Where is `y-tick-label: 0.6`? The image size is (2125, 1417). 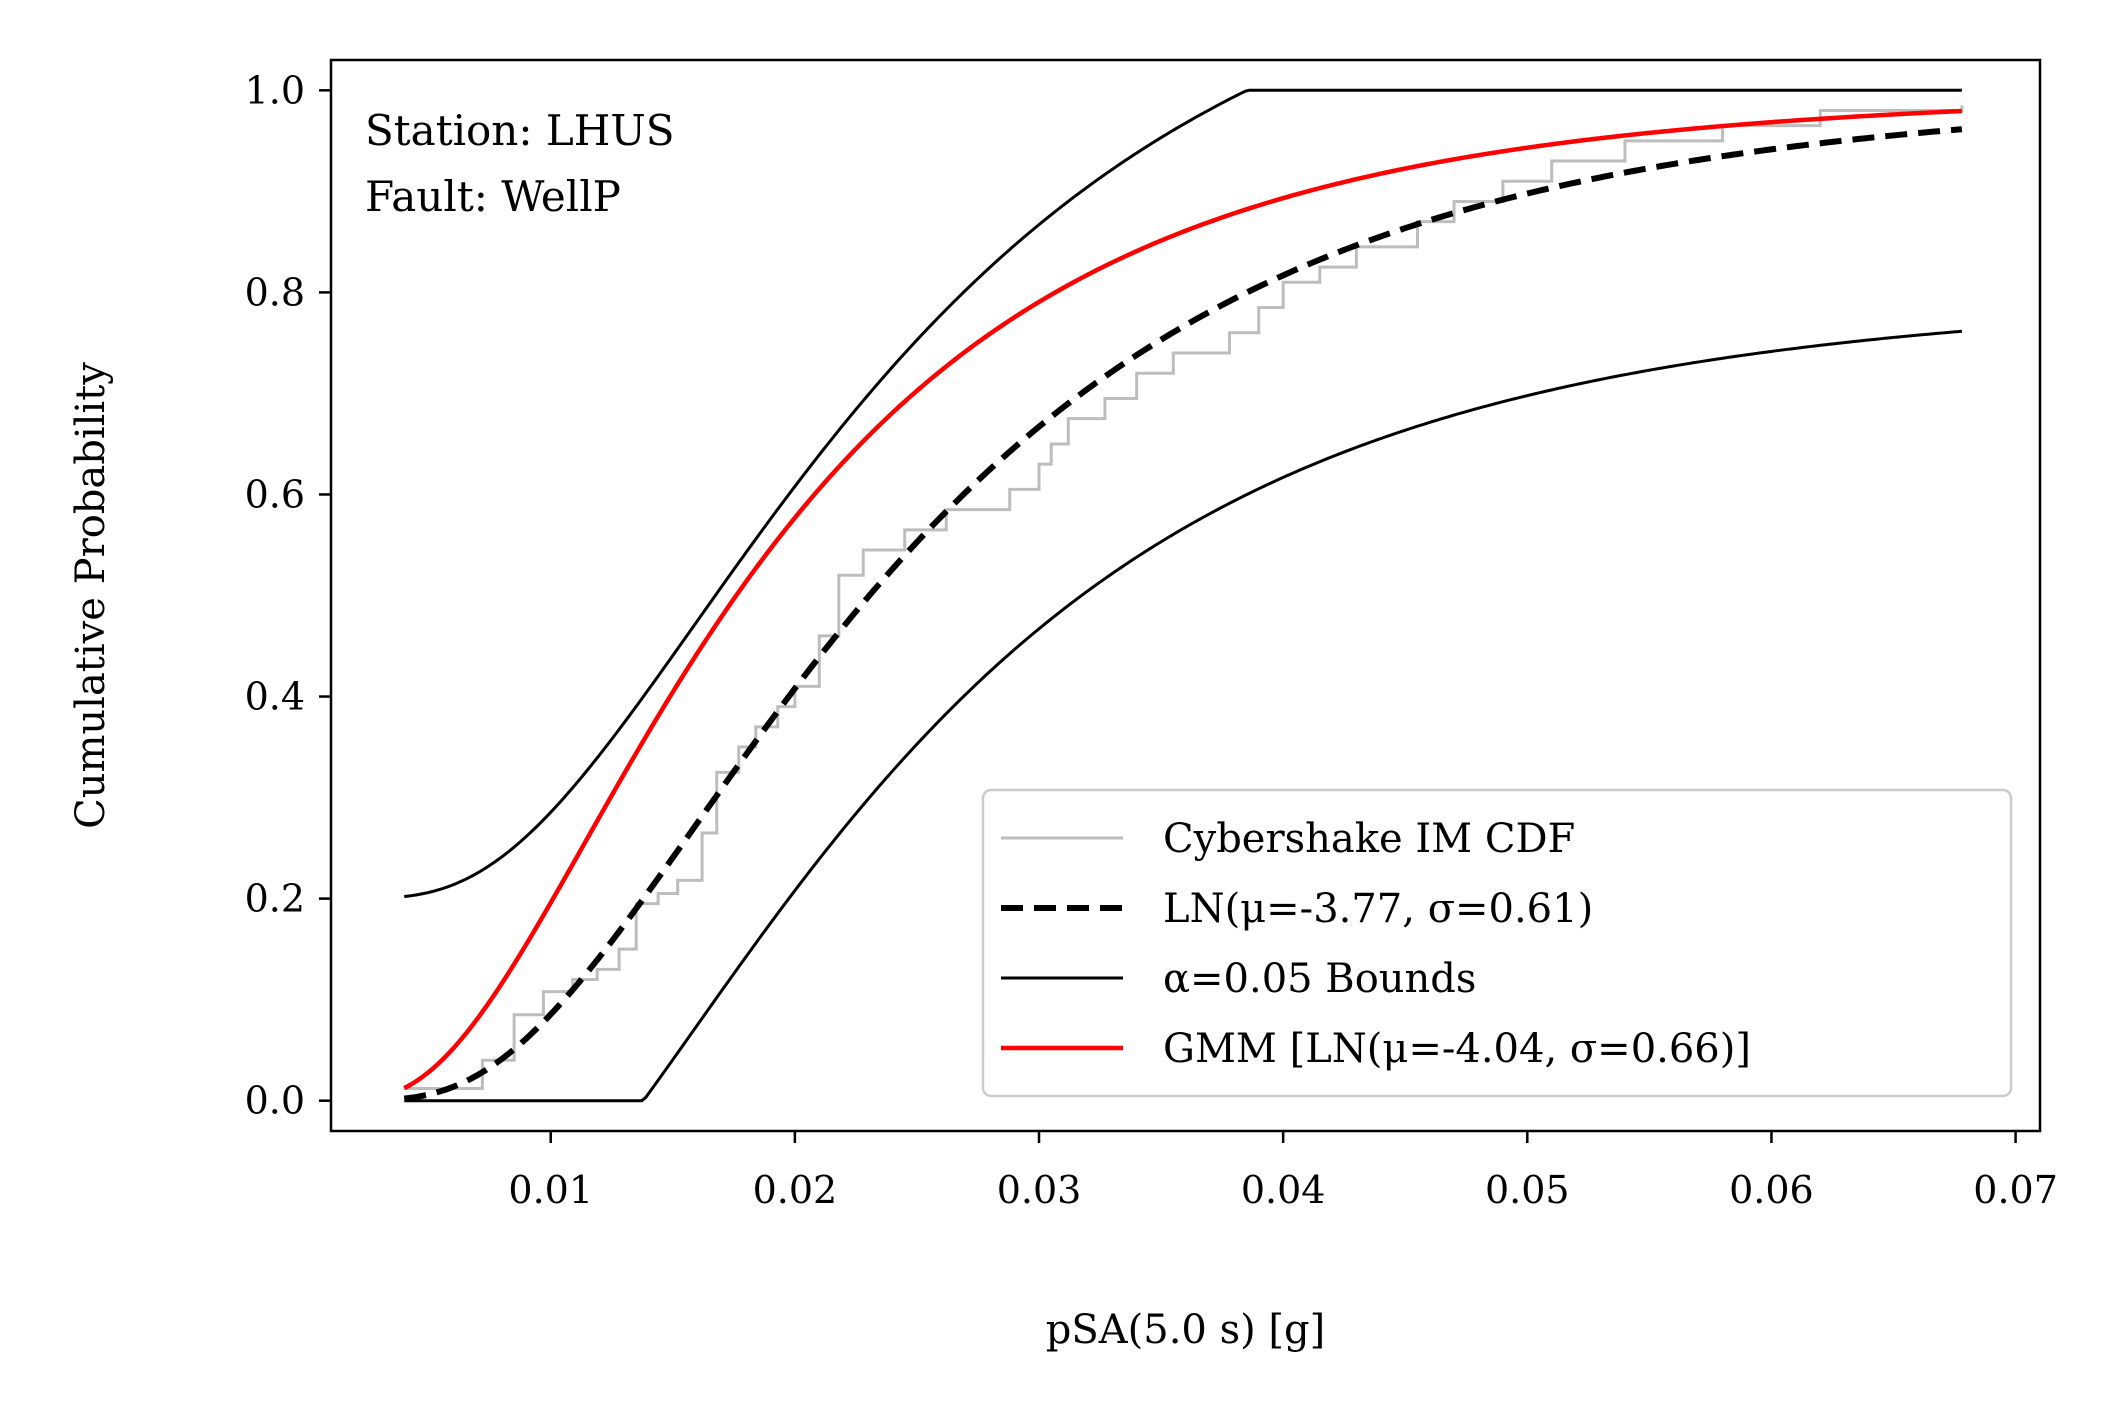
y-tick-label: 0.6 is located at coordinates (275, 494).